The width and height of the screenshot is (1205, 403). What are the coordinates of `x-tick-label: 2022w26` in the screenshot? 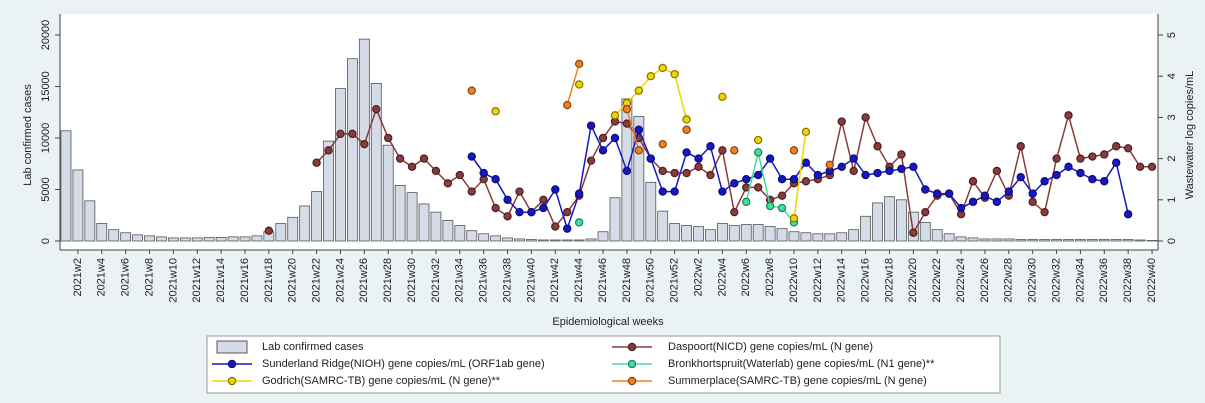 It's located at (985, 280).